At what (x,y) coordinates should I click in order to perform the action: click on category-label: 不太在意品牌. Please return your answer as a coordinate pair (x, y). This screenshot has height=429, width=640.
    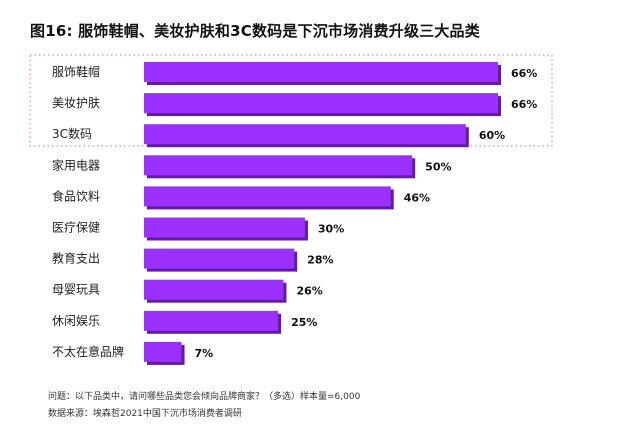
    Looking at the image, I should click on (88, 351).